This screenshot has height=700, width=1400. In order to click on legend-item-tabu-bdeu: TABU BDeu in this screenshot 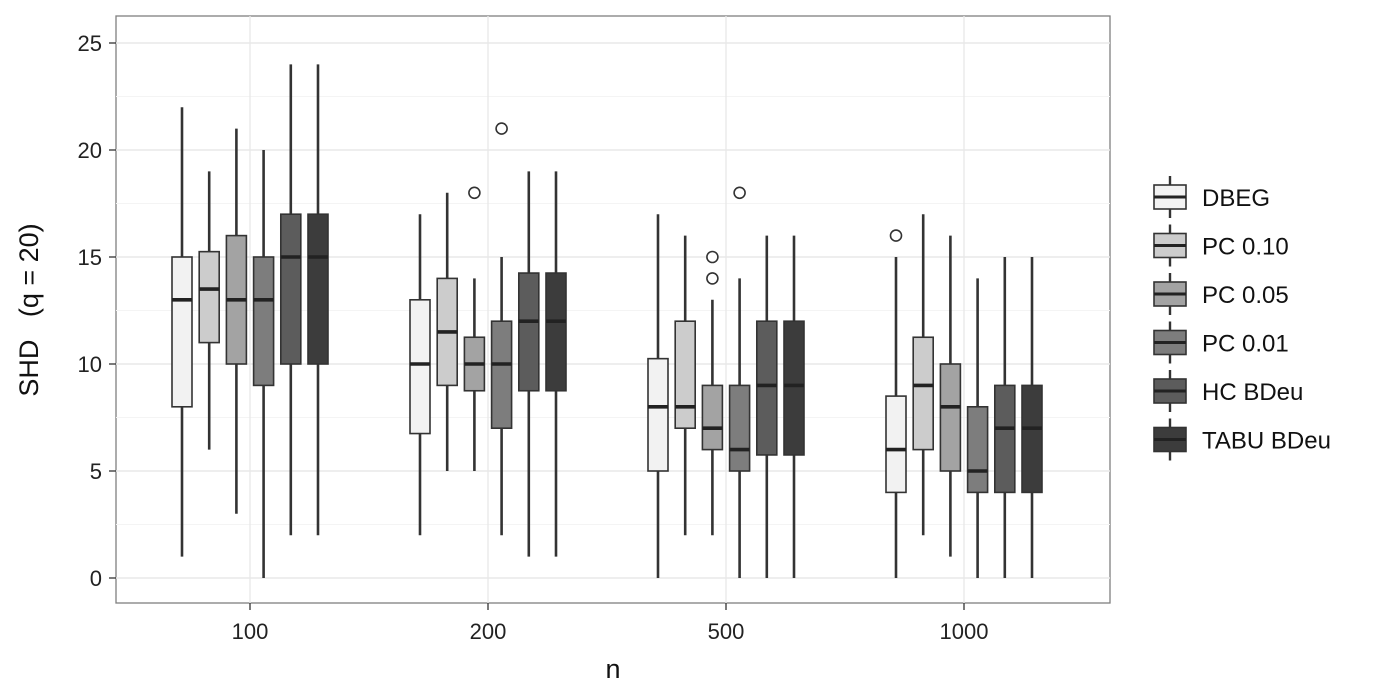, I will do `click(1242, 439)`.